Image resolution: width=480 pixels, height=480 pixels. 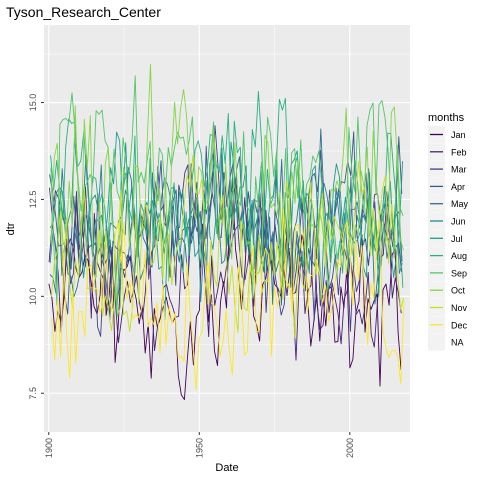 I want to click on legend-label: Feb, so click(x=459, y=152).